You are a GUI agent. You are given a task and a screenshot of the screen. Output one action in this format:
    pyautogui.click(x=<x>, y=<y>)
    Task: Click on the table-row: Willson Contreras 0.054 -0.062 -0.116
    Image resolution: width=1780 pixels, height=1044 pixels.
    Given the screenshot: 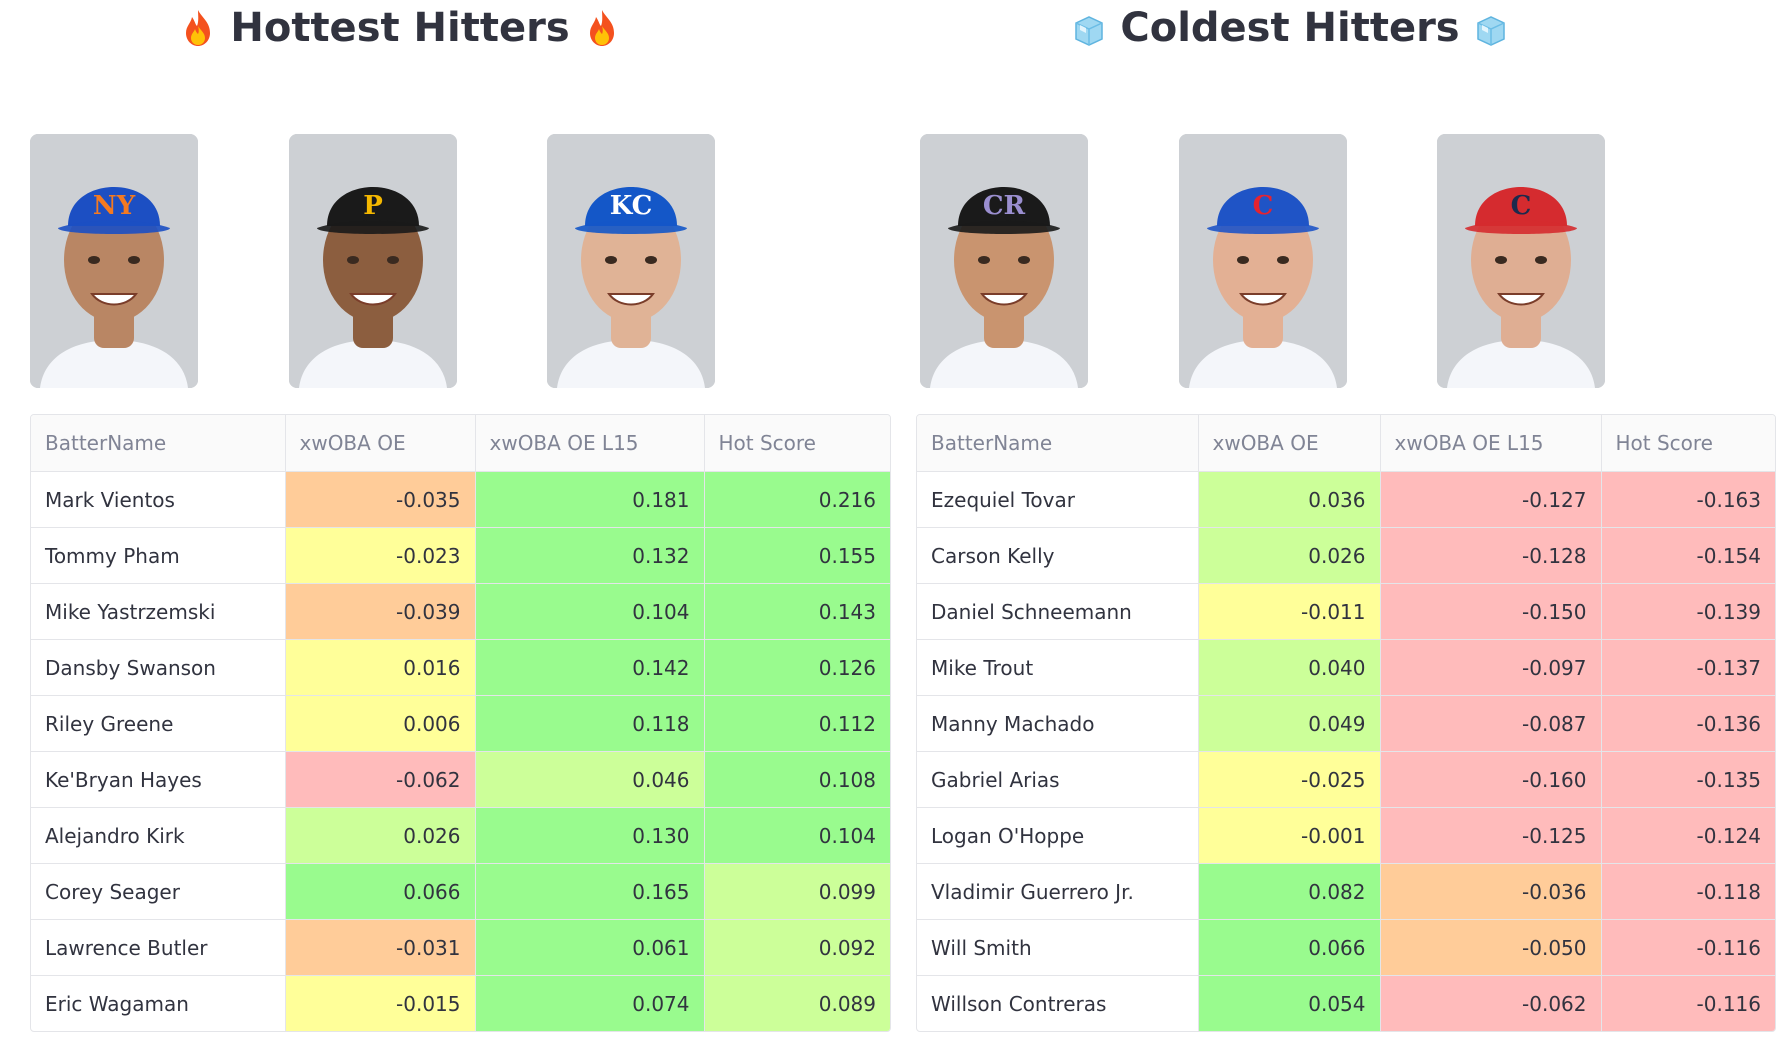 What is the action you would take?
    pyautogui.click(x=1346, y=1003)
    